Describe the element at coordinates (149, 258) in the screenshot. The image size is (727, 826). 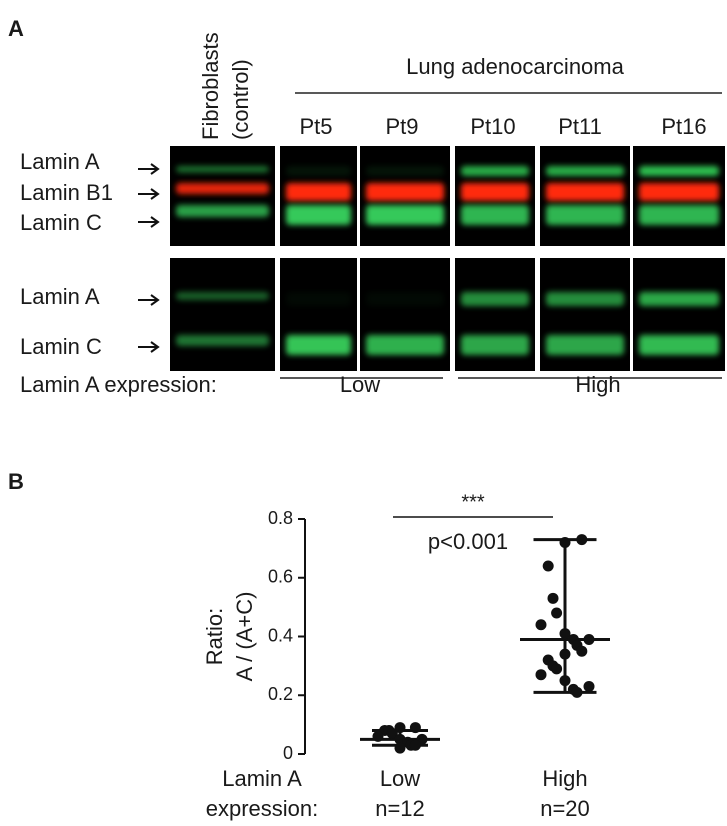
I see `arrows` at that location.